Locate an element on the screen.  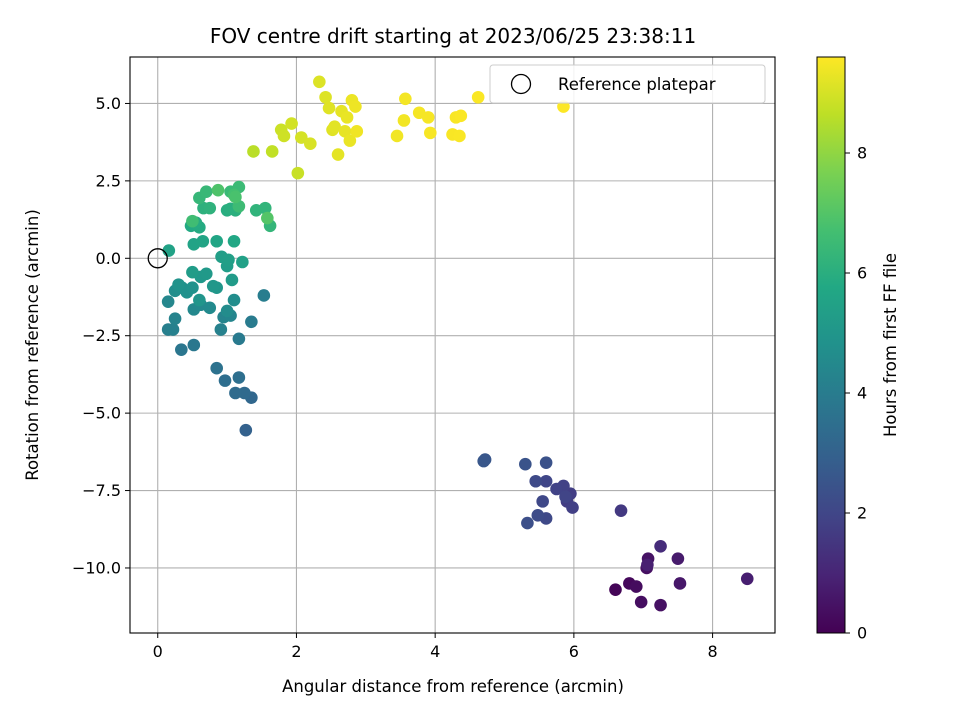
colorbar-label: Hours from first FF file is located at coordinates (890, 345).